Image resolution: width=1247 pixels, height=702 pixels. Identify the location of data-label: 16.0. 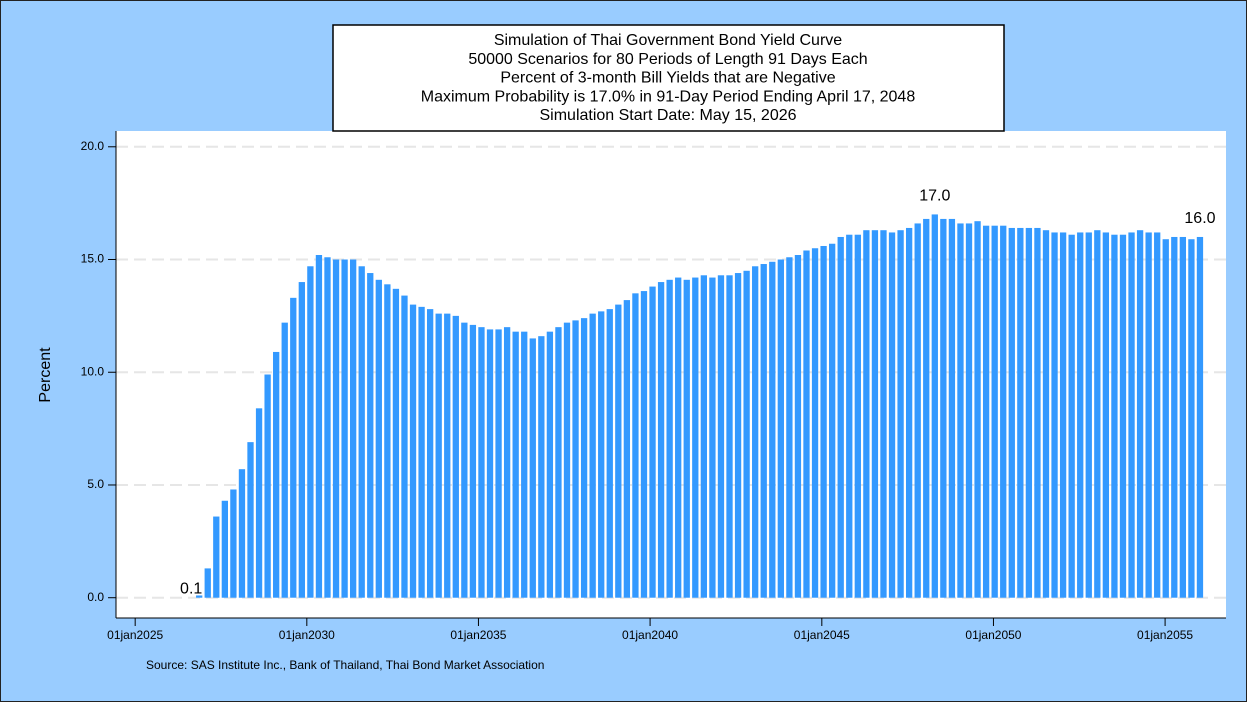
(1199, 218).